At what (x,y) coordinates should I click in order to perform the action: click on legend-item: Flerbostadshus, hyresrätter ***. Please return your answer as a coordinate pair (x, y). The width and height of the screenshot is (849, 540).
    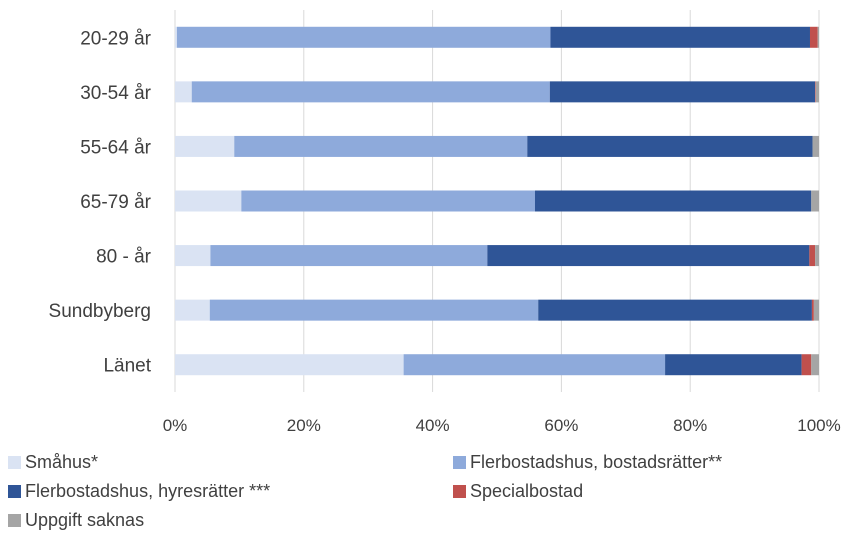
    Looking at the image, I should click on (139, 491).